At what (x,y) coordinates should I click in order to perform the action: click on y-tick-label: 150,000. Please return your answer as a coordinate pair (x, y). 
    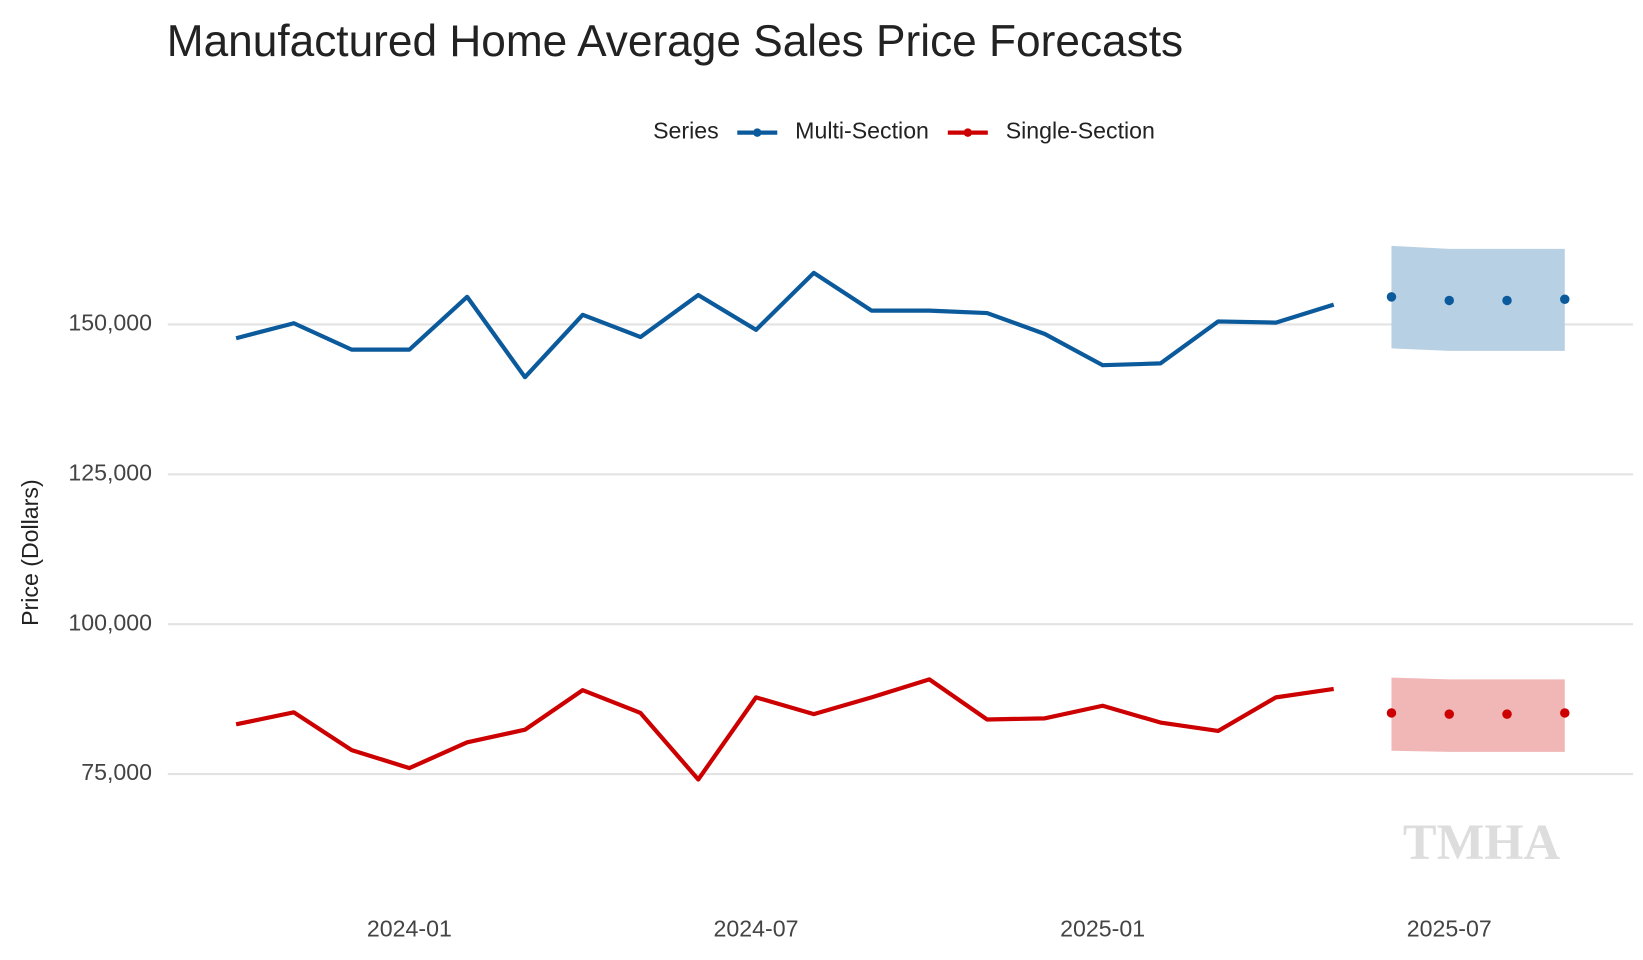
    Looking at the image, I should click on (110, 323).